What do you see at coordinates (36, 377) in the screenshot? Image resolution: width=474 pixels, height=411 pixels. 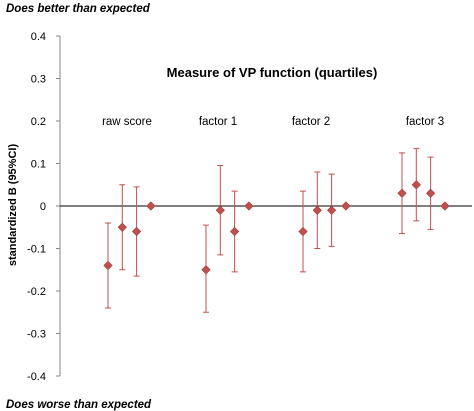 I see `y-tick-label: -0.4` at bounding box center [36, 377].